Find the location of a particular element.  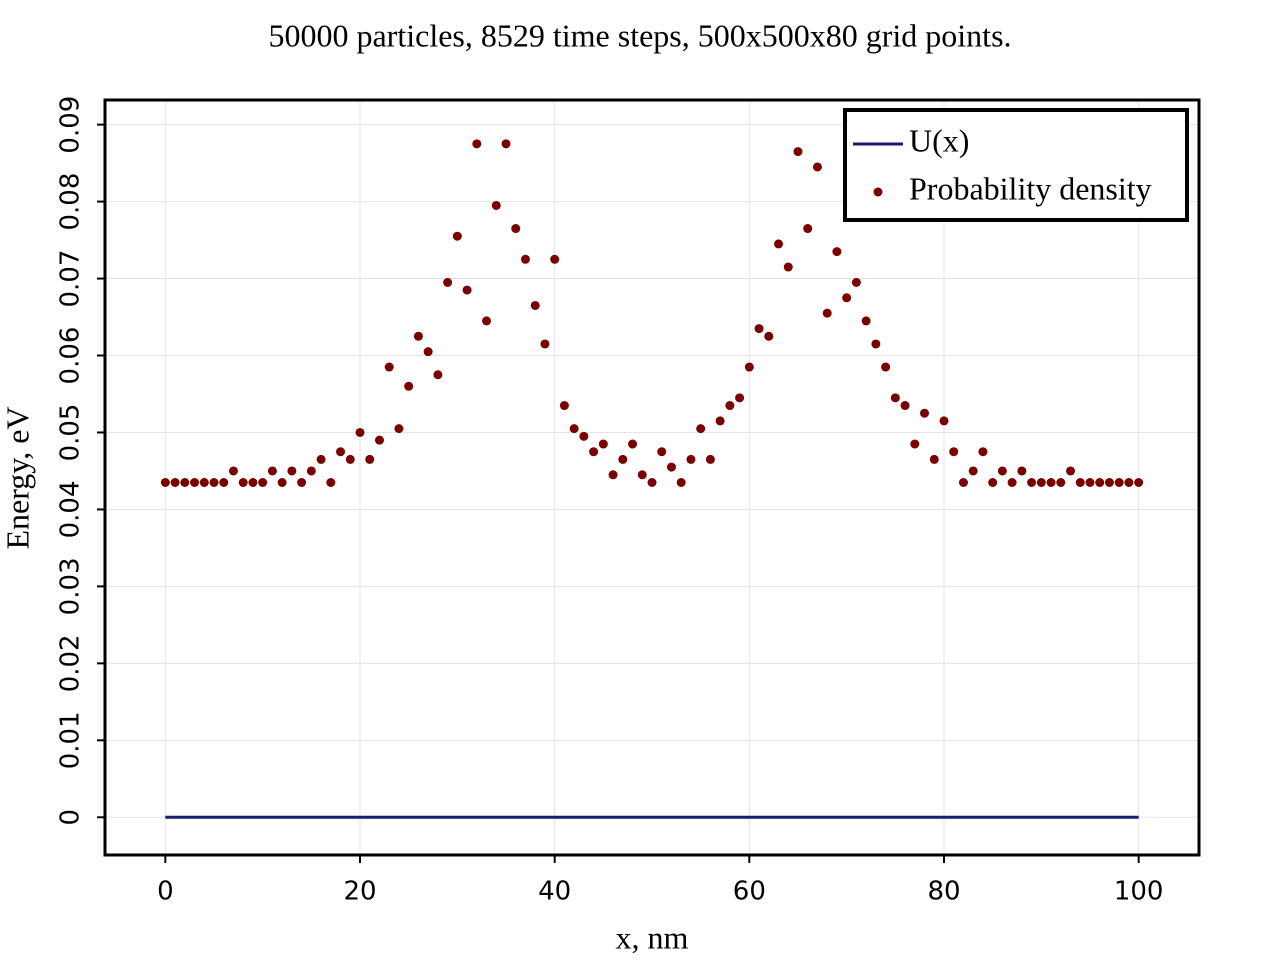

x-tick-label: 60 is located at coordinates (749, 892).